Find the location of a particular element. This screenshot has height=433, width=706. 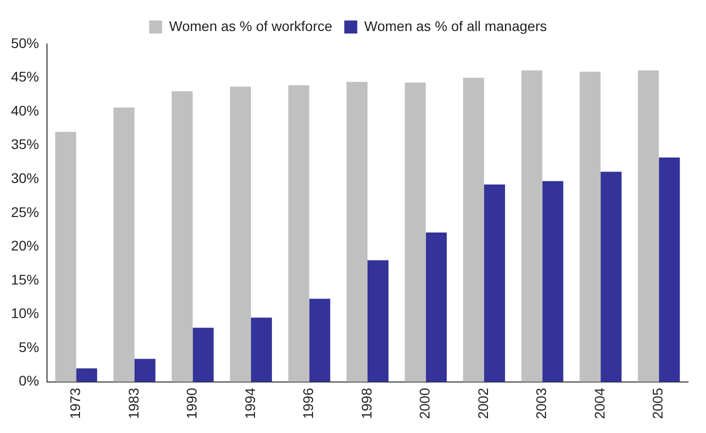

x-tick-label: 1990 is located at coordinates (192, 404).